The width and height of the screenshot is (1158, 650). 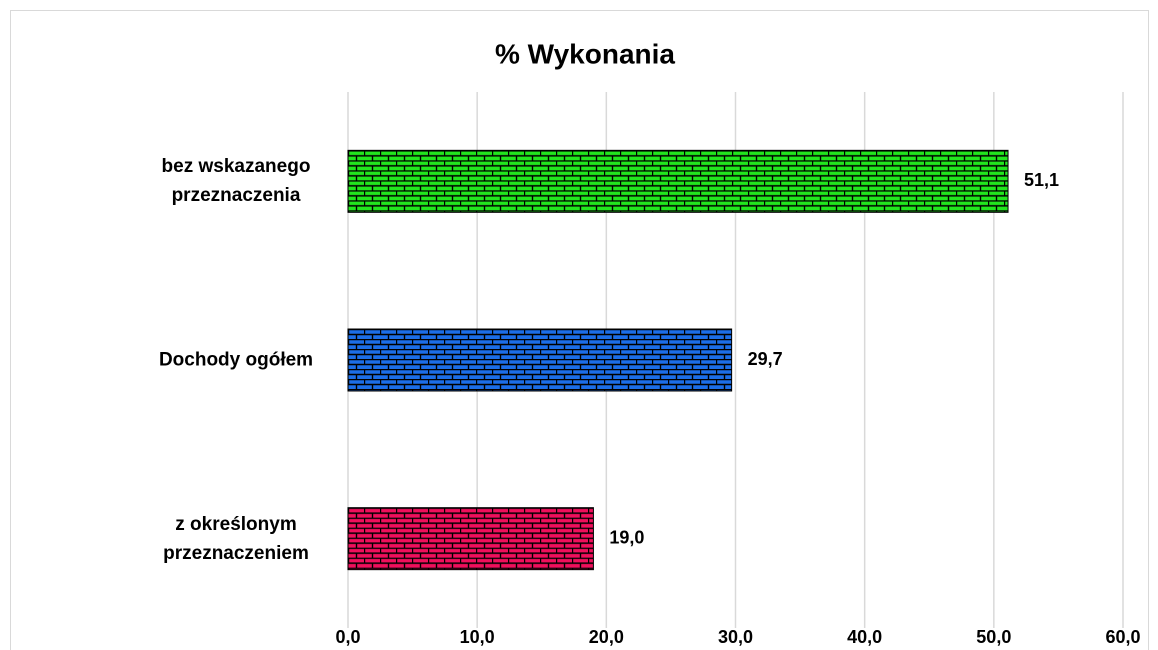 What do you see at coordinates (585, 53) in the screenshot?
I see `chart-title: % Wykonania` at bounding box center [585, 53].